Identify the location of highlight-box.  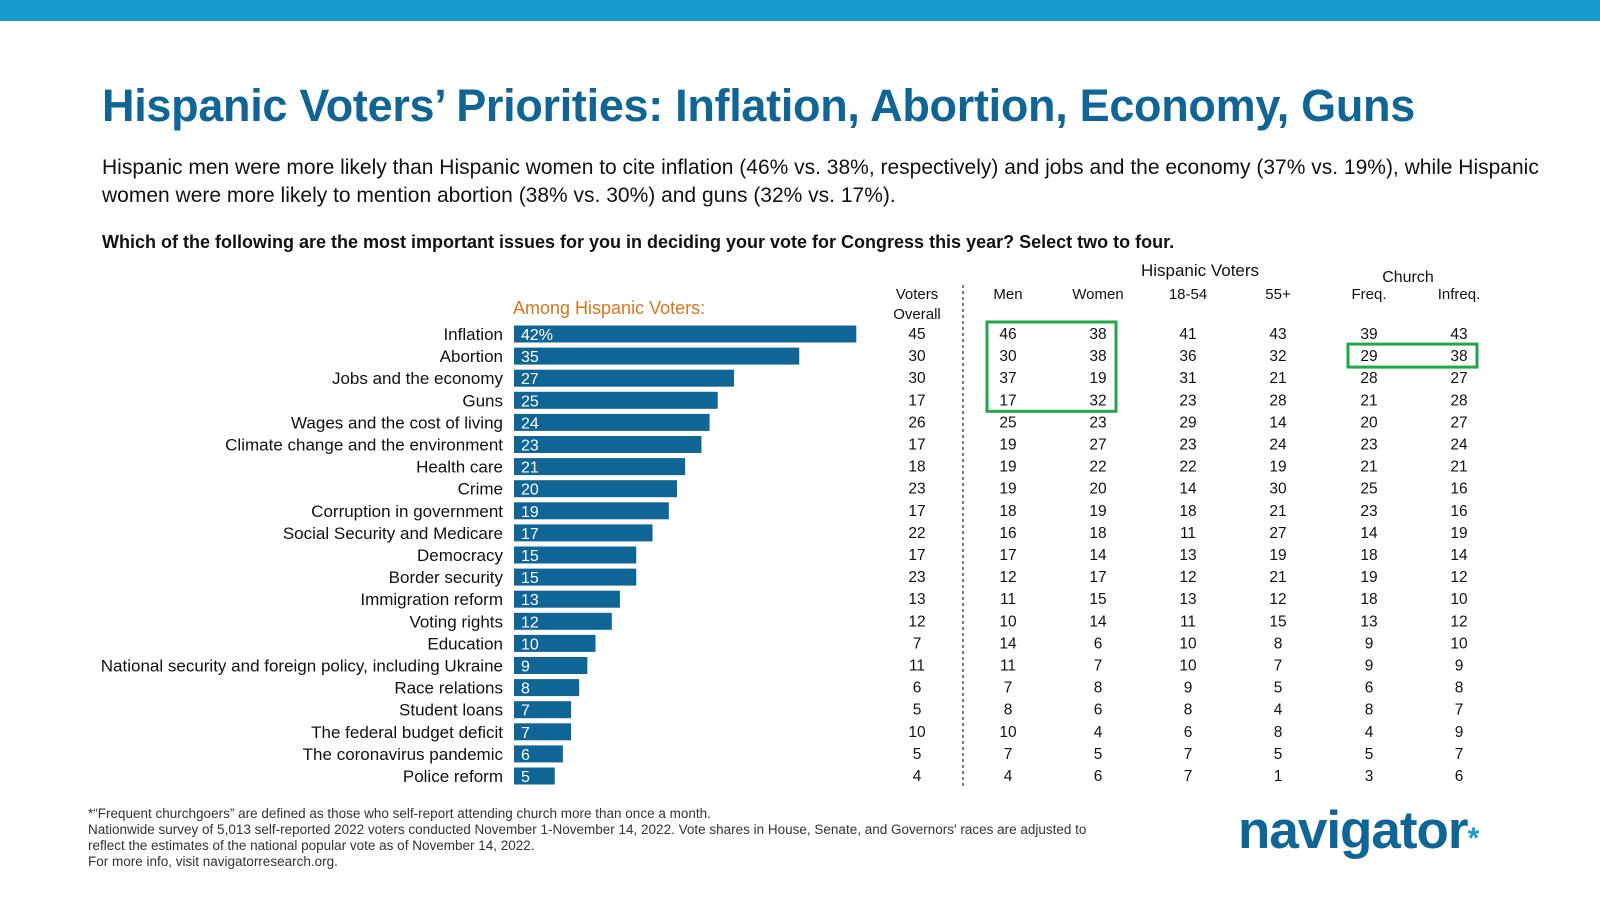
(1412, 355).